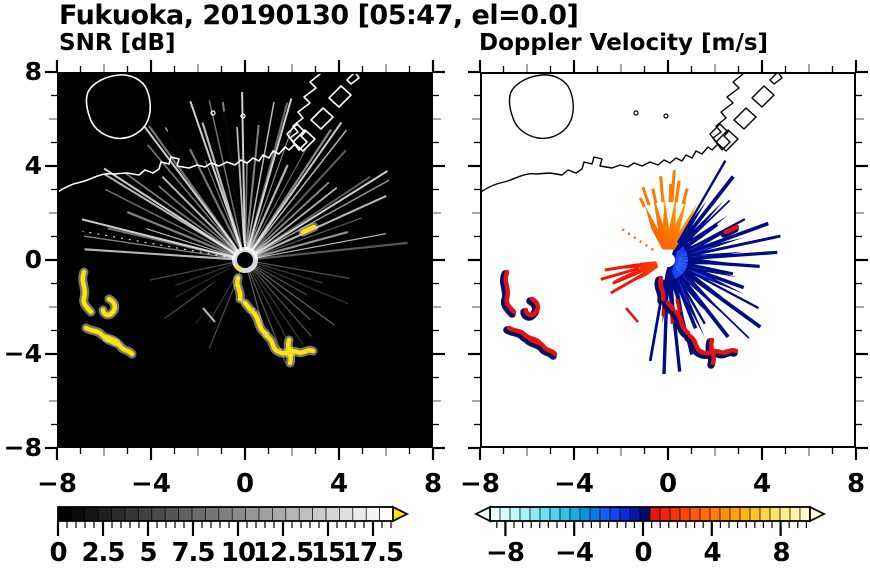 This screenshot has height=570, width=870. Describe the element at coordinates (650, 520) in the screenshot. I see `velocity-colorbar` at that location.